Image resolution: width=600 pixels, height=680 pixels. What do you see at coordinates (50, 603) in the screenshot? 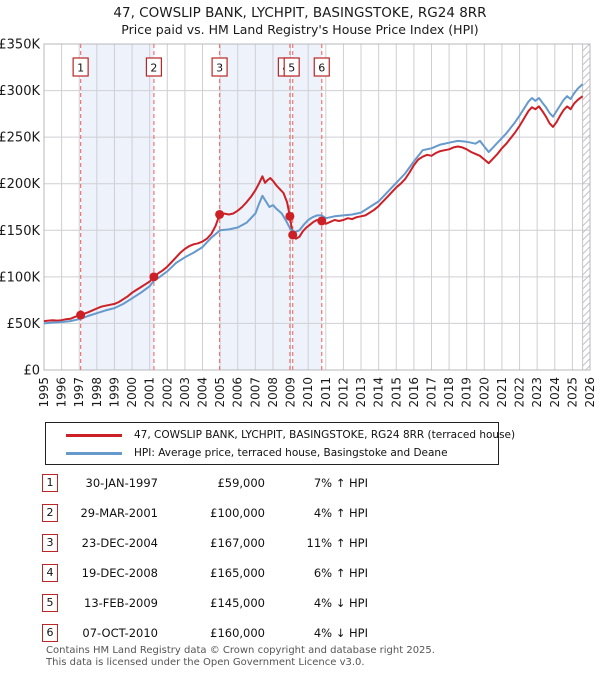
I see `sale-number-badge: 5` at bounding box center [50, 603].